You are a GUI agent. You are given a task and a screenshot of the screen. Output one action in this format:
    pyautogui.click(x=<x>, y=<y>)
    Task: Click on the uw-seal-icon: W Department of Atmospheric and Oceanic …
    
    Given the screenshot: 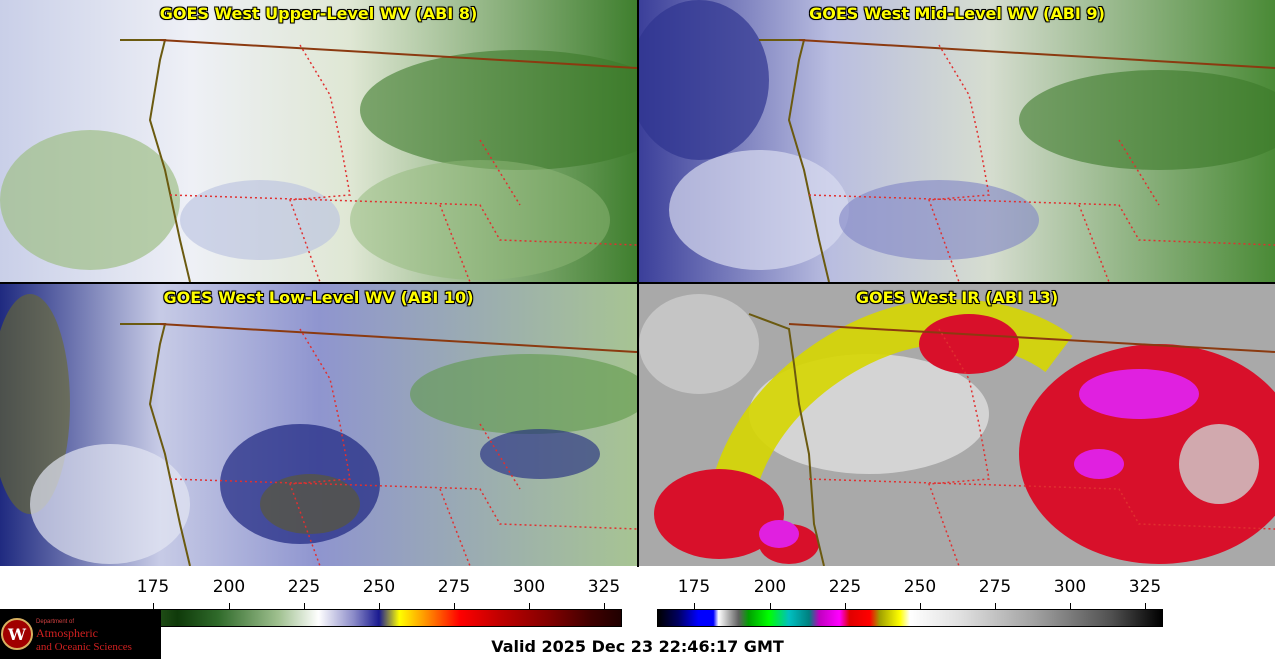 What is the action you would take?
    pyautogui.click(x=66, y=635)
    